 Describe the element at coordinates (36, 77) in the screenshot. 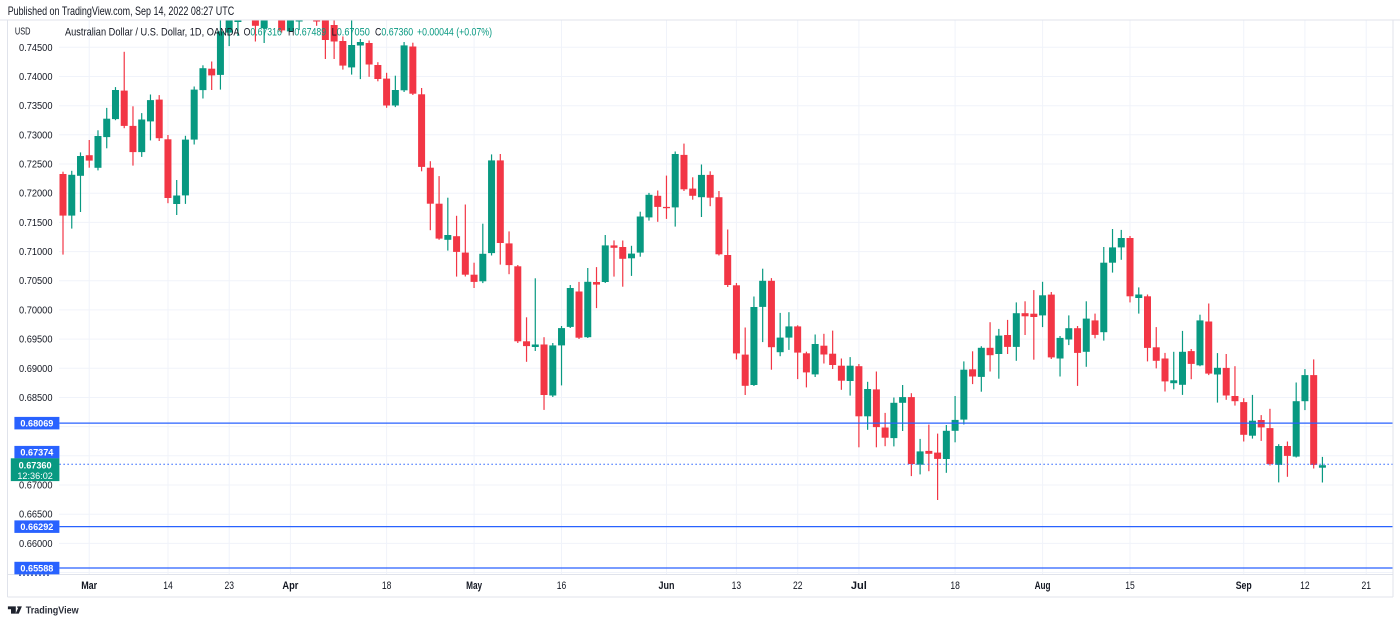

I see `svg-text: 0.74000` at that location.